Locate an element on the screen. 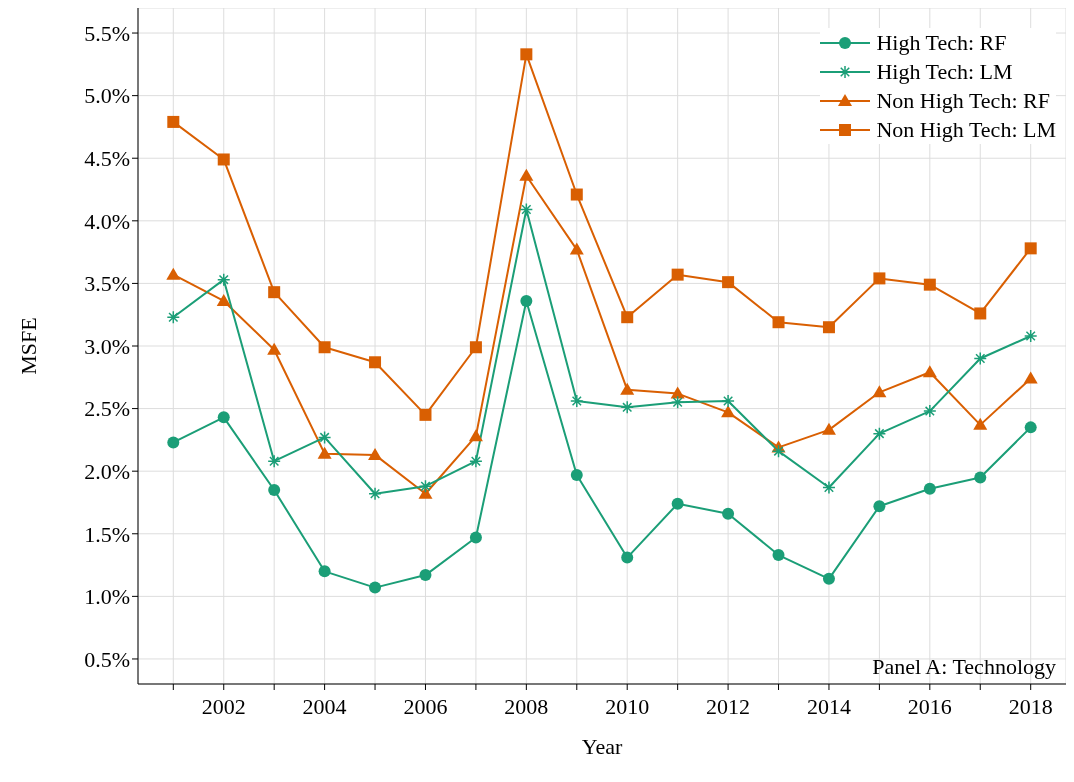 The height and width of the screenshot is (782, 1074). y-tick-label: 1.5% is located at coordinates (107, 534).